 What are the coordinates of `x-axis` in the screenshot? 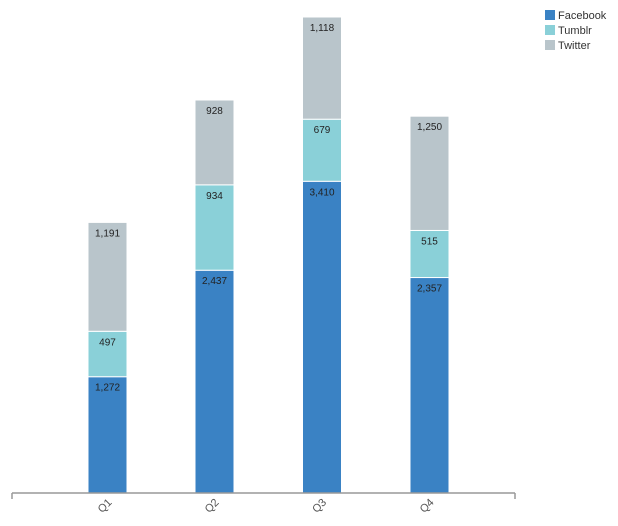 It's located at (263, 495).